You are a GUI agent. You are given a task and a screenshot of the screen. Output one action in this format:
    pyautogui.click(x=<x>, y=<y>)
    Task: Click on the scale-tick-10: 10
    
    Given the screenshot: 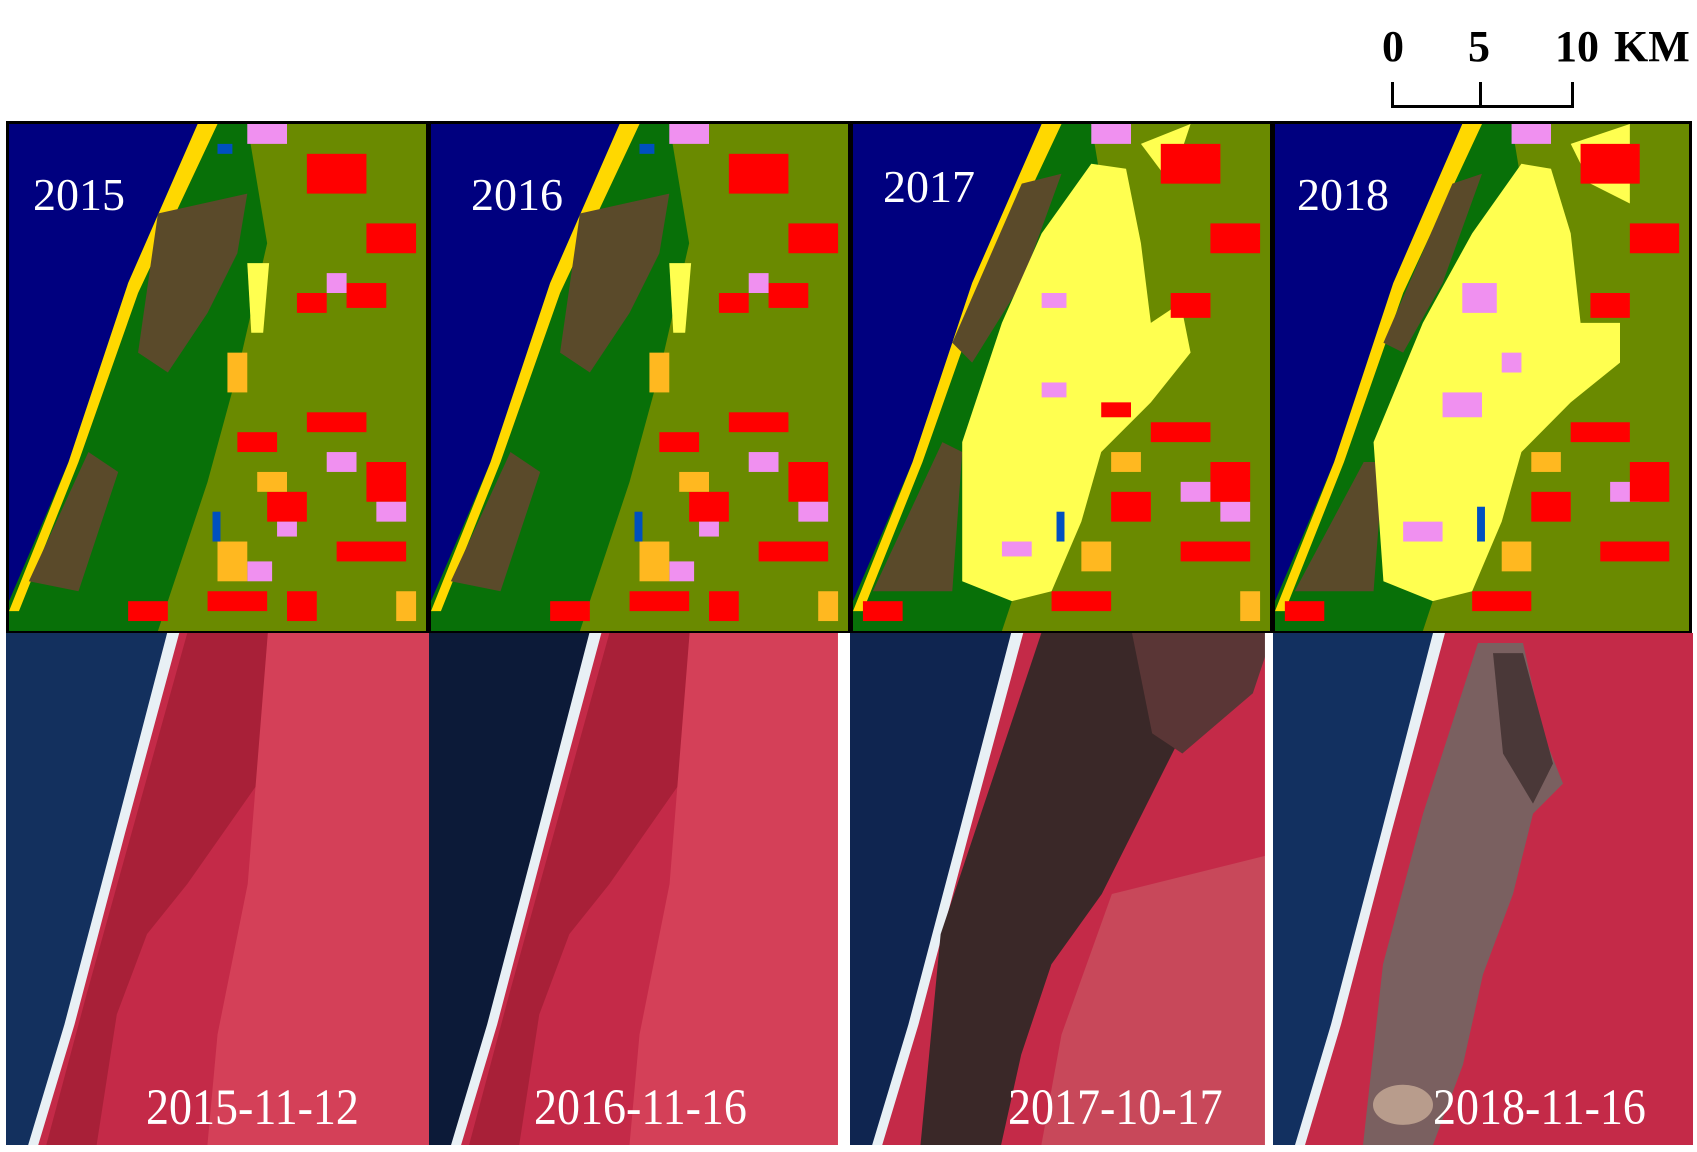 What is the action you would take?
    pyautogui.click(x=1577, y=46)
    